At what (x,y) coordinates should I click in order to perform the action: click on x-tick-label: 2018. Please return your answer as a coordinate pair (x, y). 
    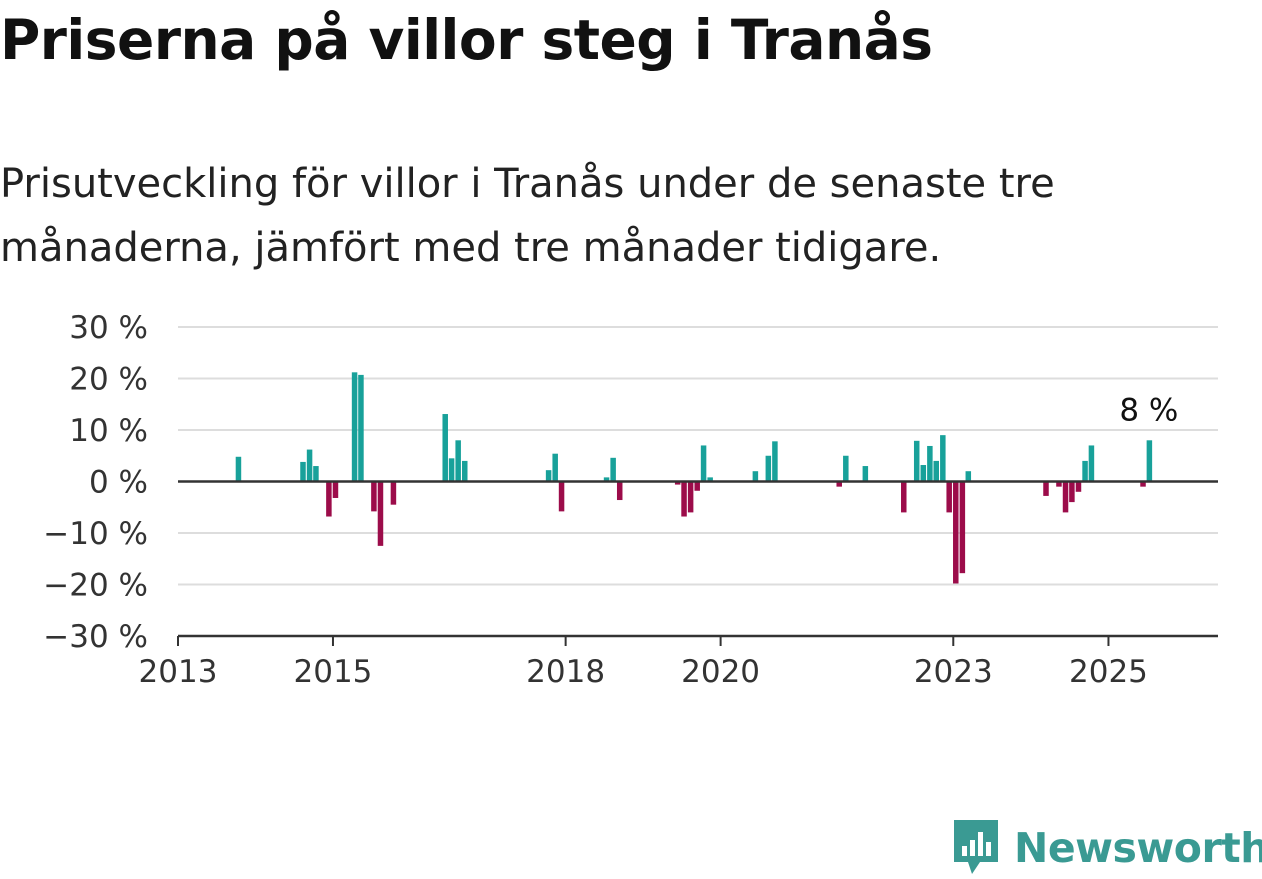
    Looking at the image, I should click on (565, 672).